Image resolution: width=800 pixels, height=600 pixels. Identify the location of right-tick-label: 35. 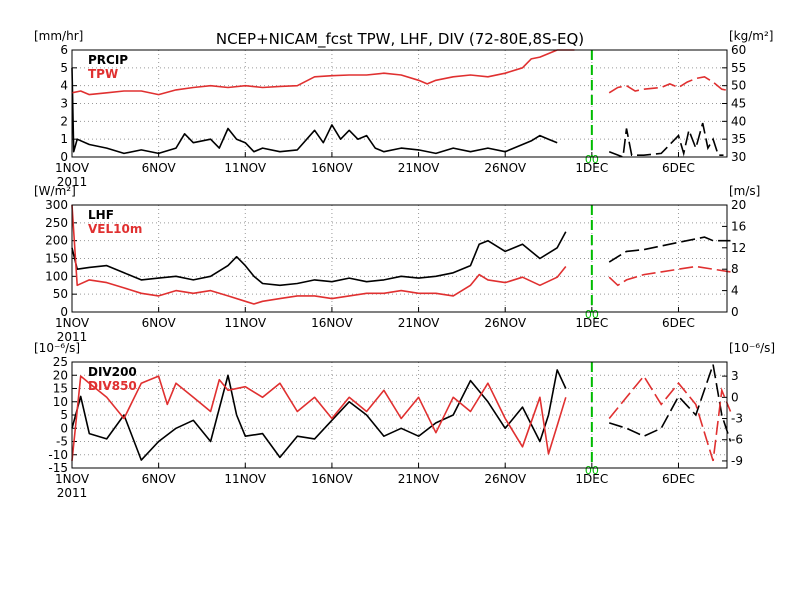
(738, 139).